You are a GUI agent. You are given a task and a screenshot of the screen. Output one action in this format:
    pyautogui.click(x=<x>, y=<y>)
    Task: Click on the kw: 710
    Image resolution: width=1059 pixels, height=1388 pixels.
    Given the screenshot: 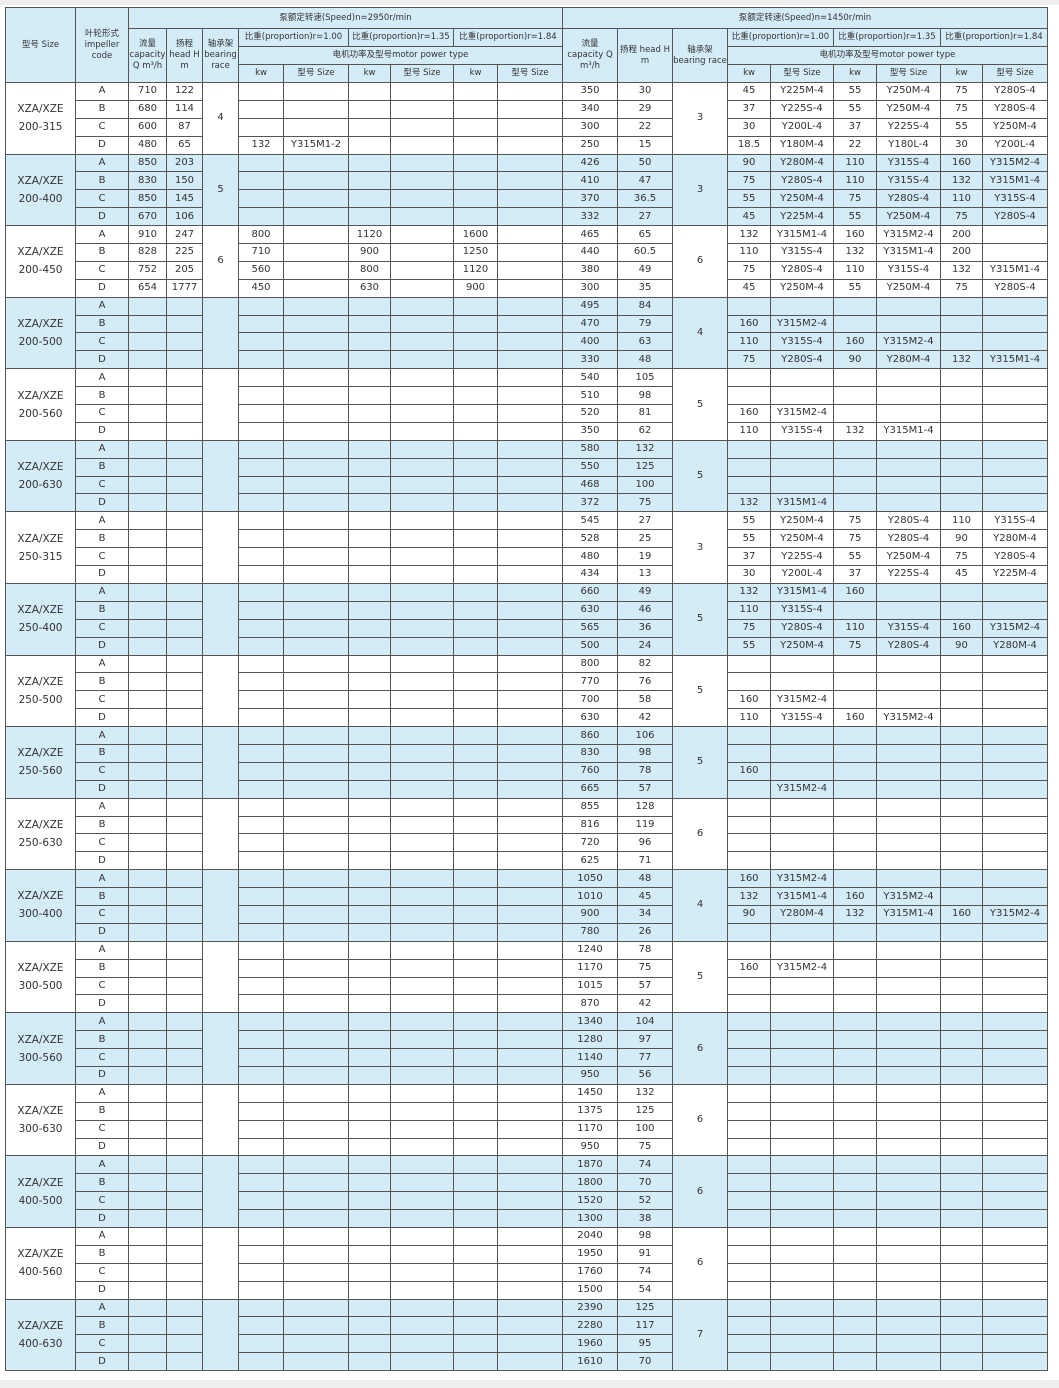 What is the action you would take?
    pyautogui.click(x=261, y=252)
    